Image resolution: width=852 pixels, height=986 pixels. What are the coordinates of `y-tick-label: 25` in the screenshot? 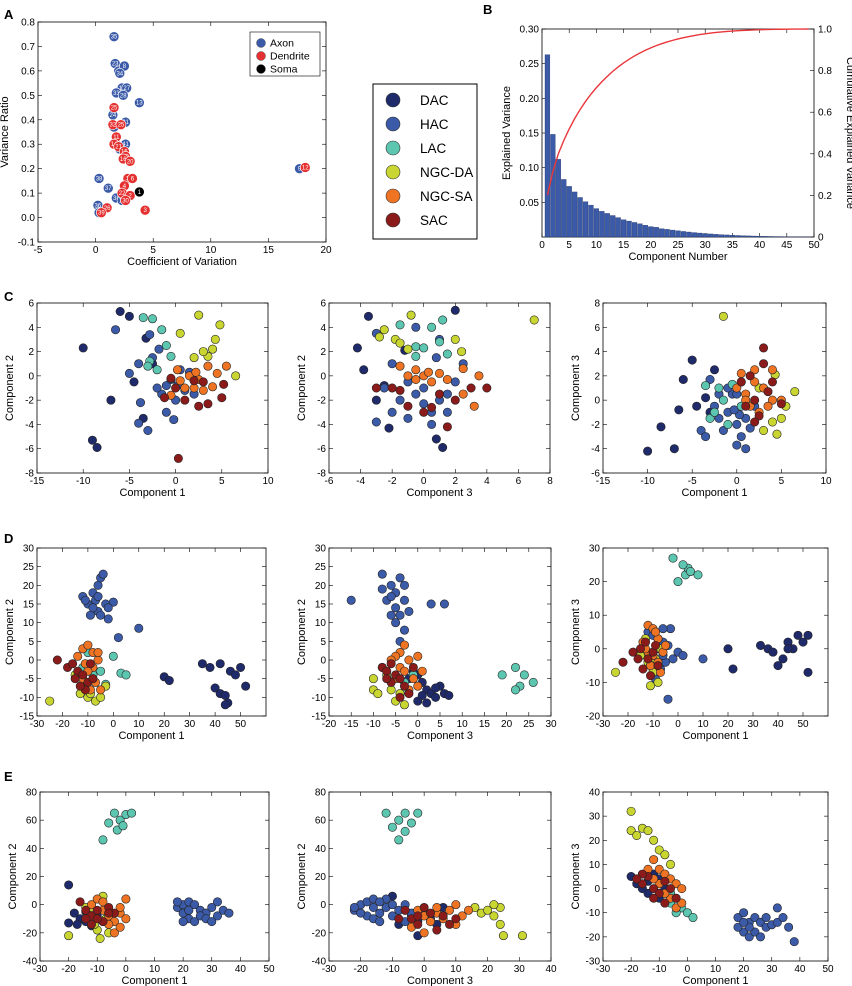 It's located at (29, 567).